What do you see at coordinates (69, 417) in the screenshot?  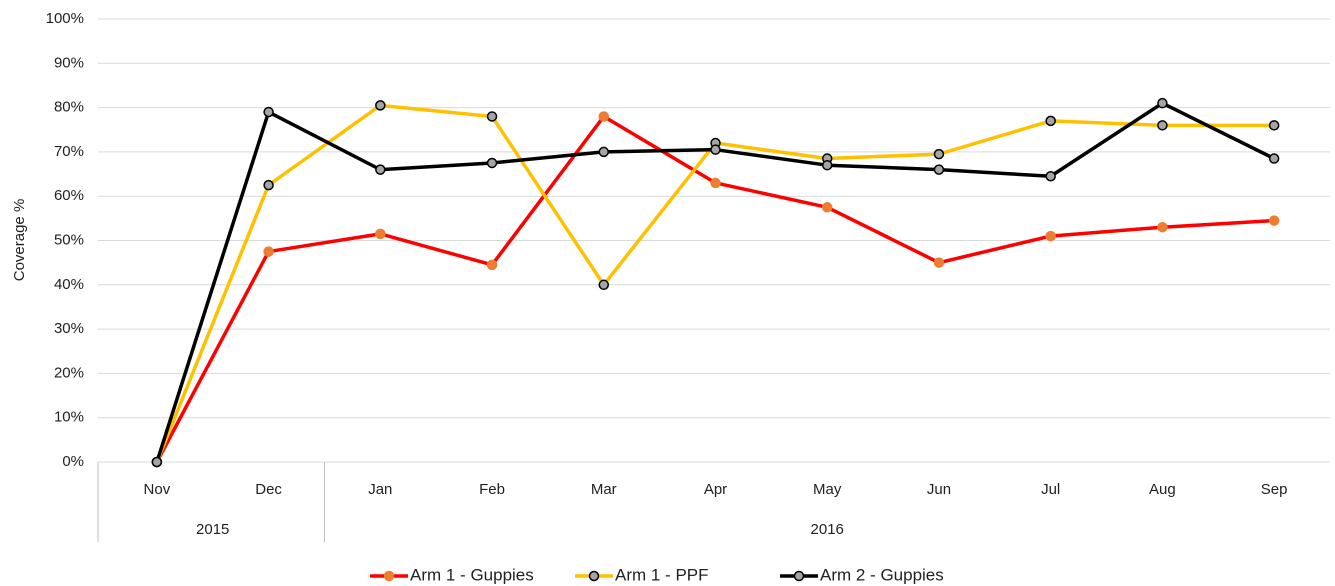 I see `y-tick-label: 10%` at bounding box center [69, 417].